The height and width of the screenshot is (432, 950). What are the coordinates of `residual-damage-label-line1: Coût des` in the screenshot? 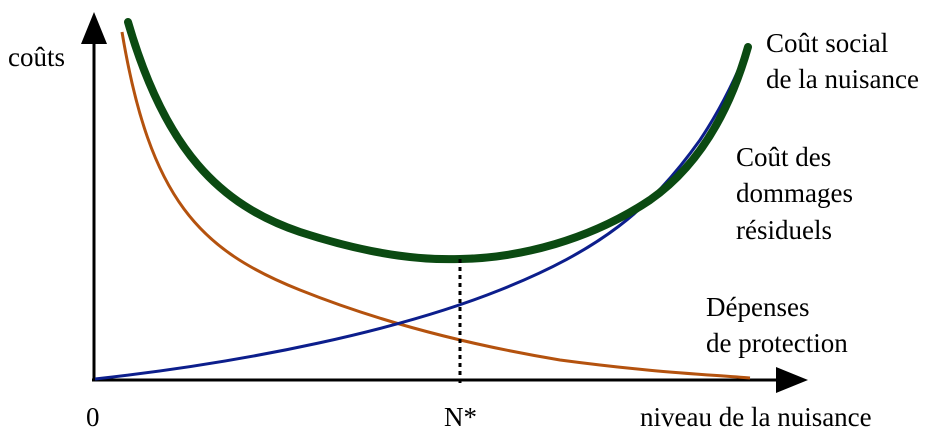 It's located at (783, 157).